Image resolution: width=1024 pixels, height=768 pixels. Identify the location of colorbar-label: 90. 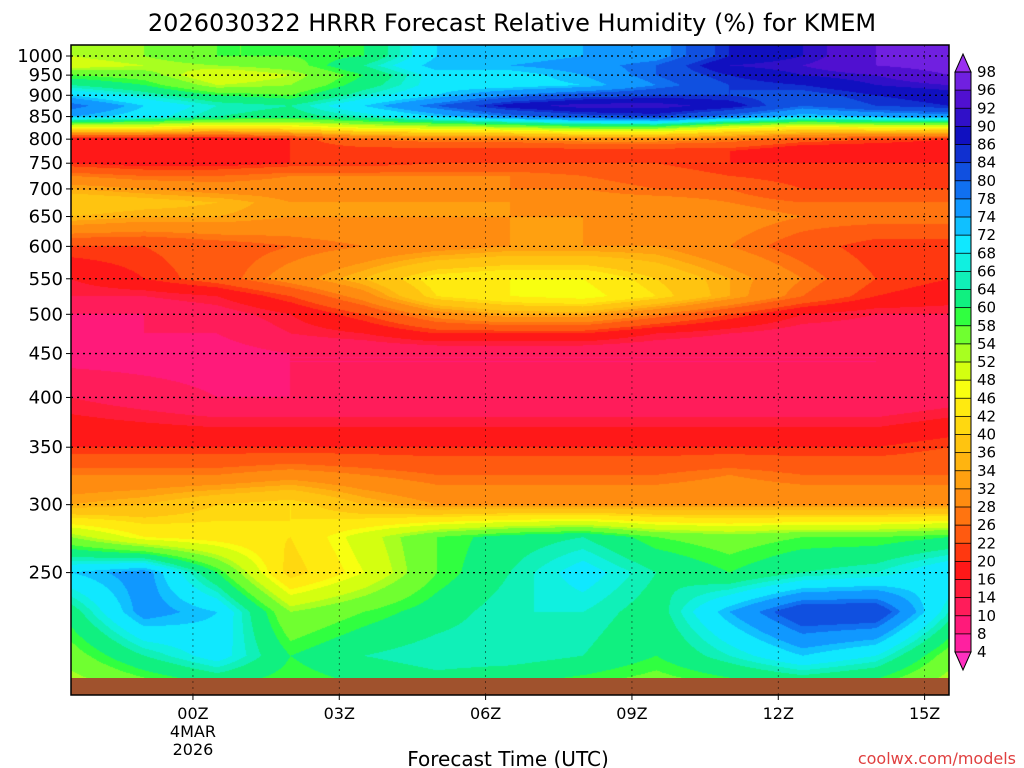
(986, 126).